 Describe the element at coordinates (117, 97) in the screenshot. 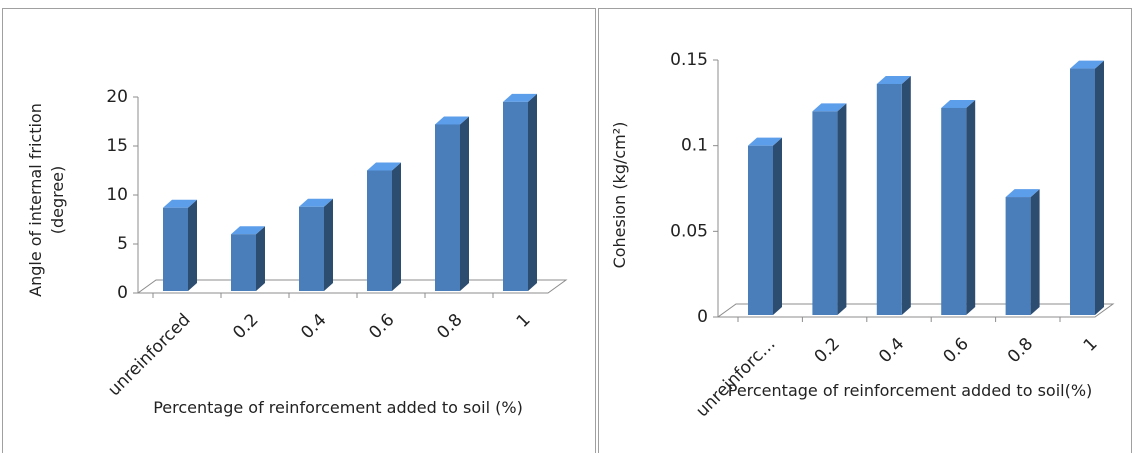

I see `y-tick-label: 20` at that location.